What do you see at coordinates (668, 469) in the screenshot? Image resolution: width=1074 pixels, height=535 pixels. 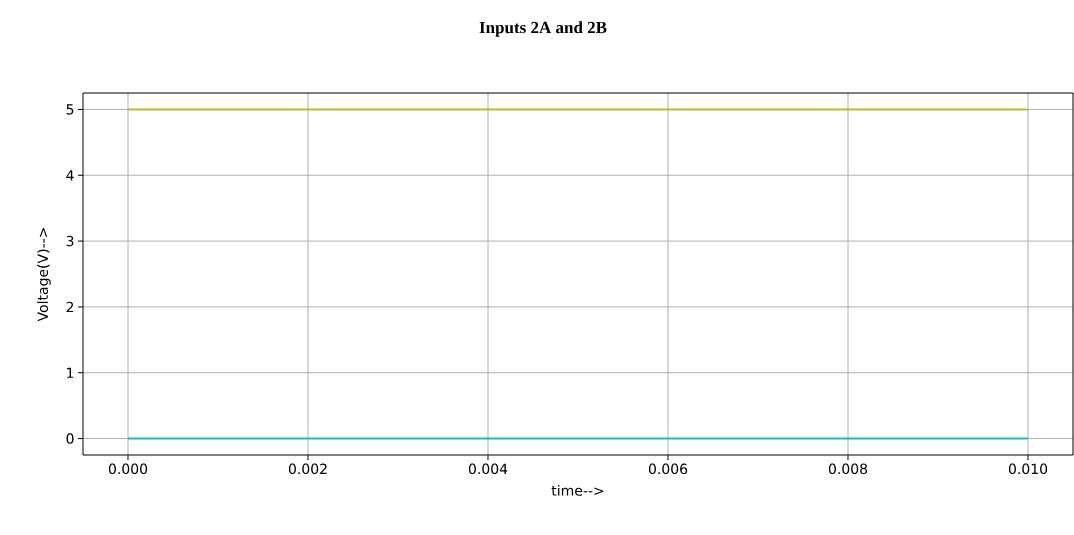 I see `x-tick-label: 0.006` at bounding box center [668, 469].